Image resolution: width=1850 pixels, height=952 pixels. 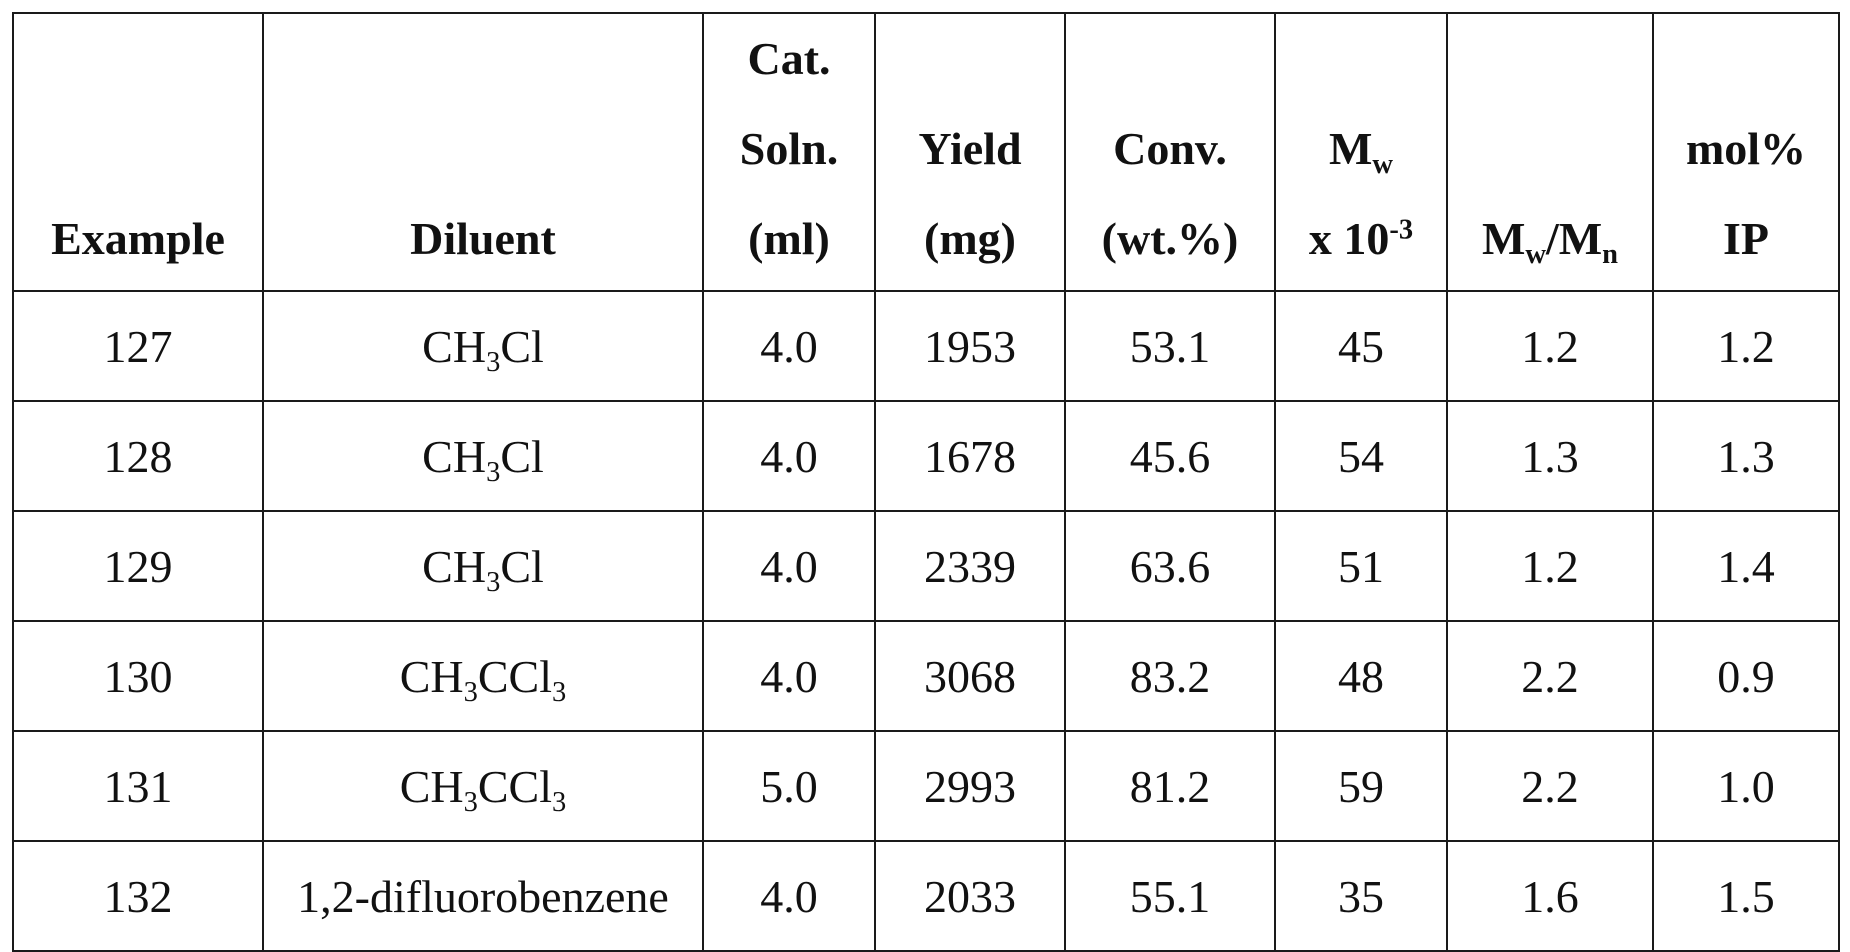 What do you see at coordinates (483, 896) in the screenshot?
I see `cell-diluent: 1,2-difluorobenzene` at bounding box center [483, 896].